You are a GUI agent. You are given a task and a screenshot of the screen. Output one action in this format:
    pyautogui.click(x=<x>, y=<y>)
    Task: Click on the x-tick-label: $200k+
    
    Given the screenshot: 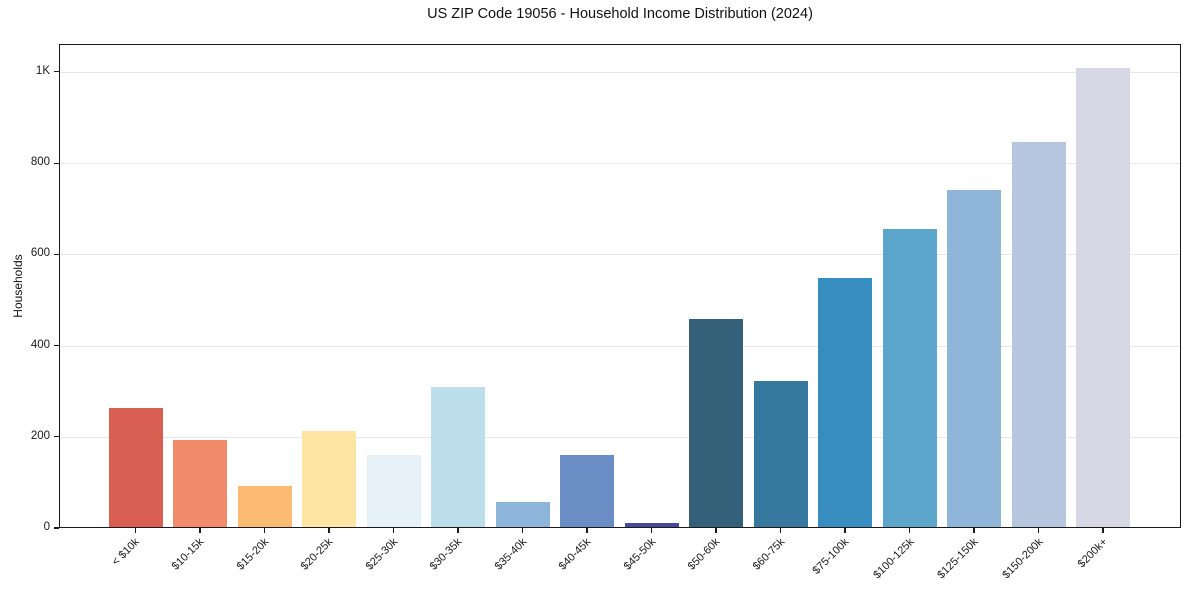 What is the action you would take?
    pyautogui.click(x=1092, y=553)
    